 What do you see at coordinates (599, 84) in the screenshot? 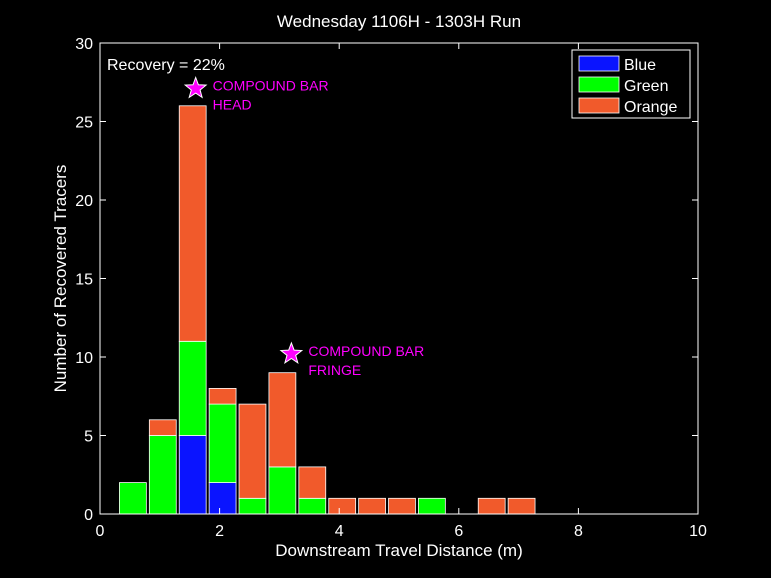
I see `legend-swatch-green` at bounding box center [599, 84].